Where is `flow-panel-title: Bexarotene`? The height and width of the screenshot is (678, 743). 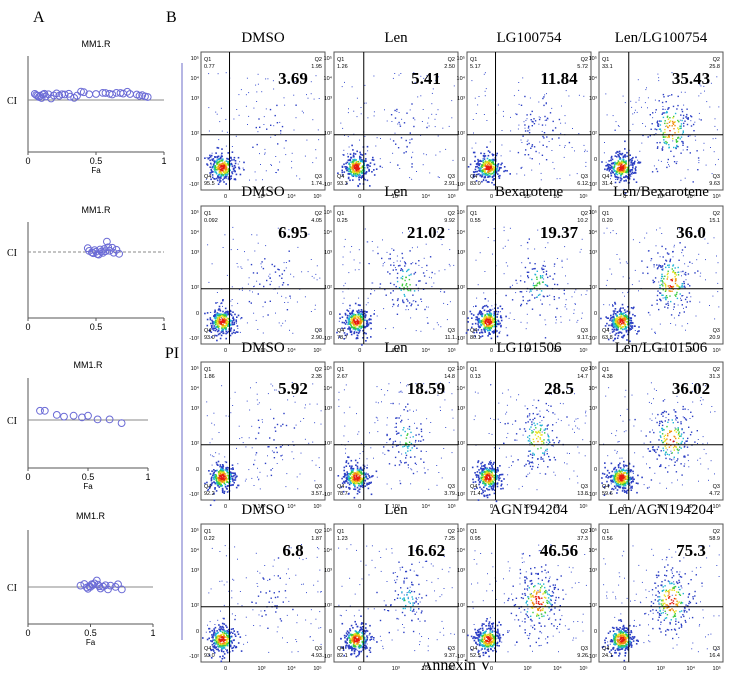
flow-panel-title: Bexarotene is located at coordinates (529, 192).